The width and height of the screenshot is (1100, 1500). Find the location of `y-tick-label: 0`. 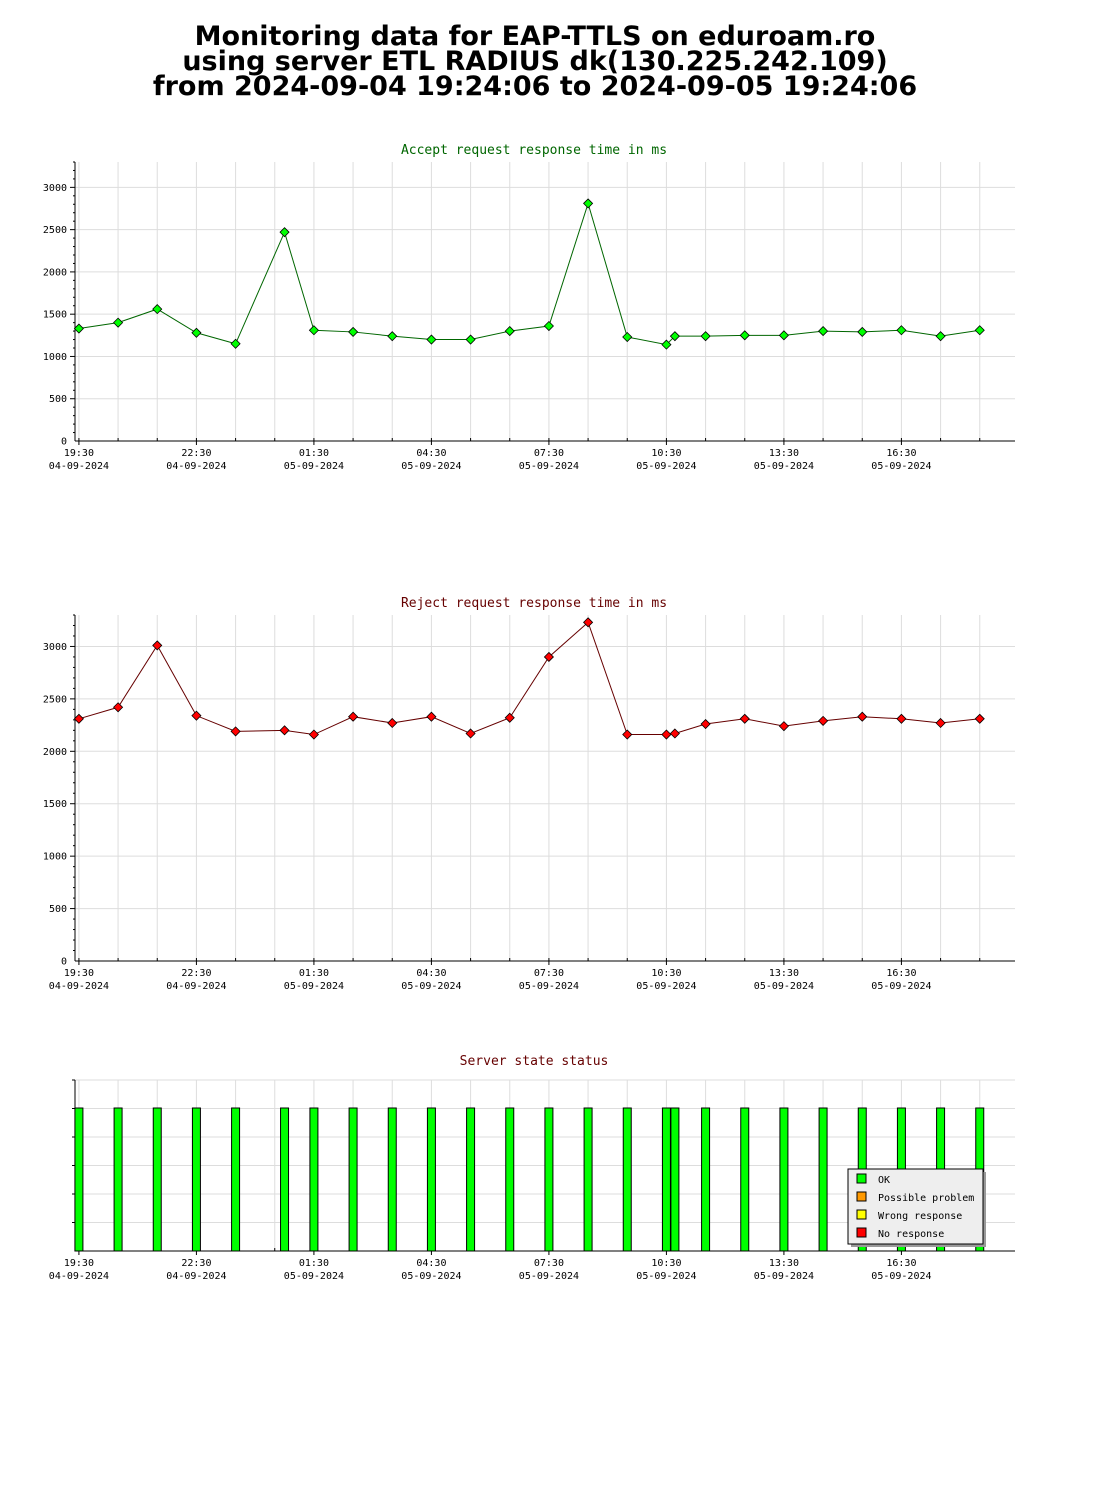

y-tick-label: 0 is located at coordinates (64, 962).